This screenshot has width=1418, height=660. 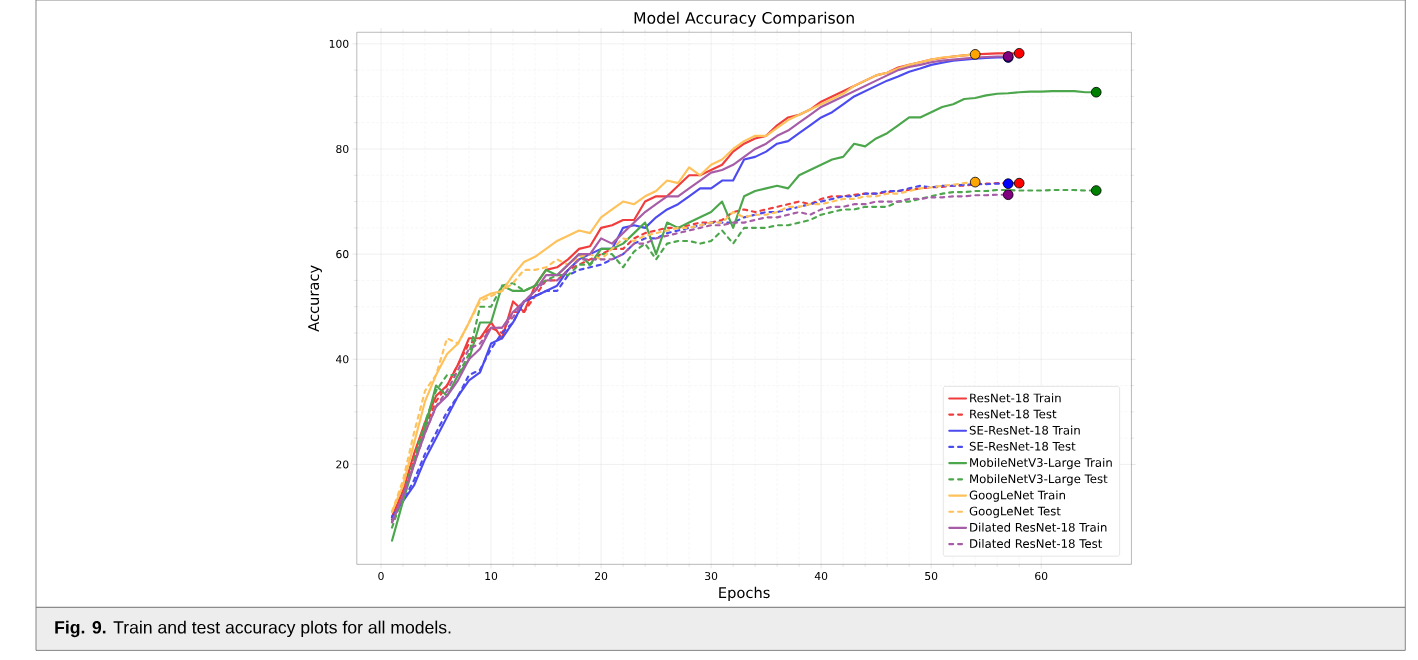 What do you see at coordinates (342, 254) in the screenshot?
I see `y-tick-label: 60` at bounding box center [342, 254].